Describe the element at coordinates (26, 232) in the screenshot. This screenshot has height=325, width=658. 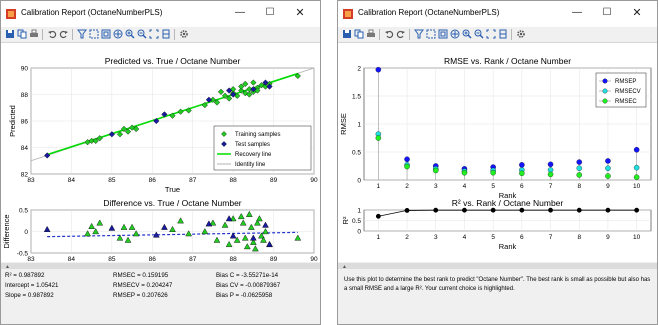
I see `y-tick-label: 0` at that location.